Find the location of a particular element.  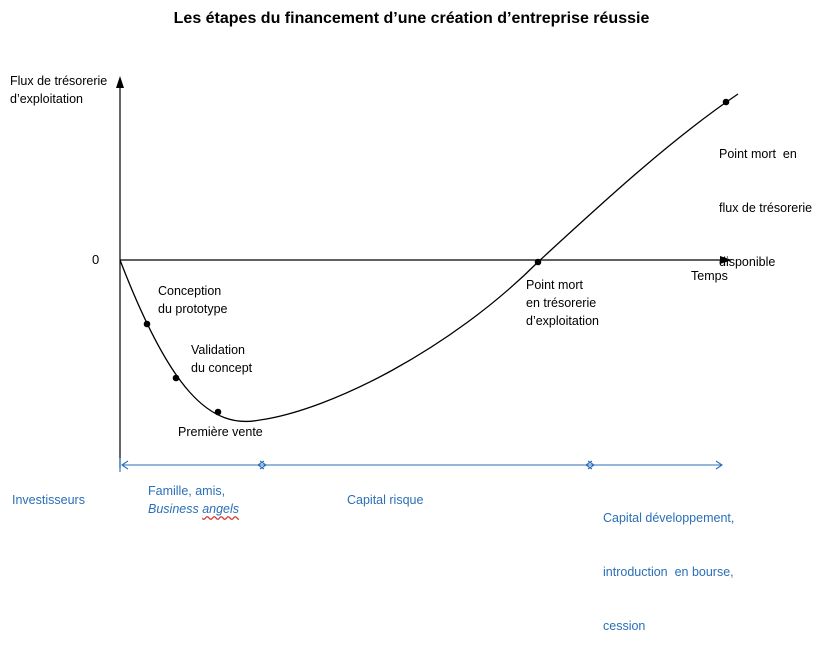

investors-label: Investisseurs is located at coordinates (48, 500).